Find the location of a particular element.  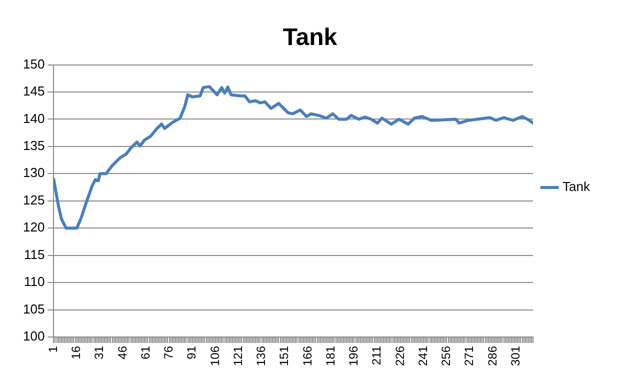

x-tick-label: 31 is located at coordinates (99, 353).